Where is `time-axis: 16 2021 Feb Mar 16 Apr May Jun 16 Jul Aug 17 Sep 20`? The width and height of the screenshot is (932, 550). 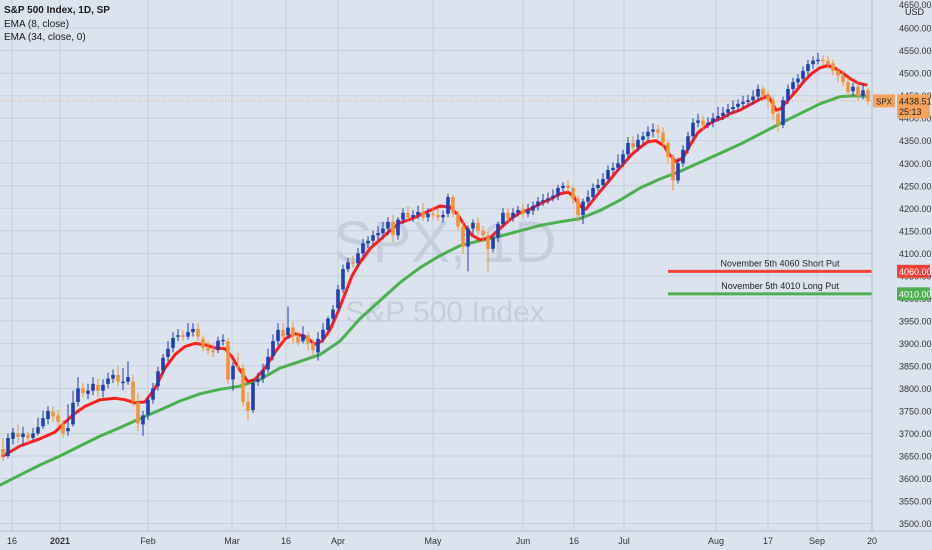 time-axis: 16 2021 Feb Mar 16 Apr May Jun 16 Jul Aug 17 Sep 20 is located at coordinates (442, 541).